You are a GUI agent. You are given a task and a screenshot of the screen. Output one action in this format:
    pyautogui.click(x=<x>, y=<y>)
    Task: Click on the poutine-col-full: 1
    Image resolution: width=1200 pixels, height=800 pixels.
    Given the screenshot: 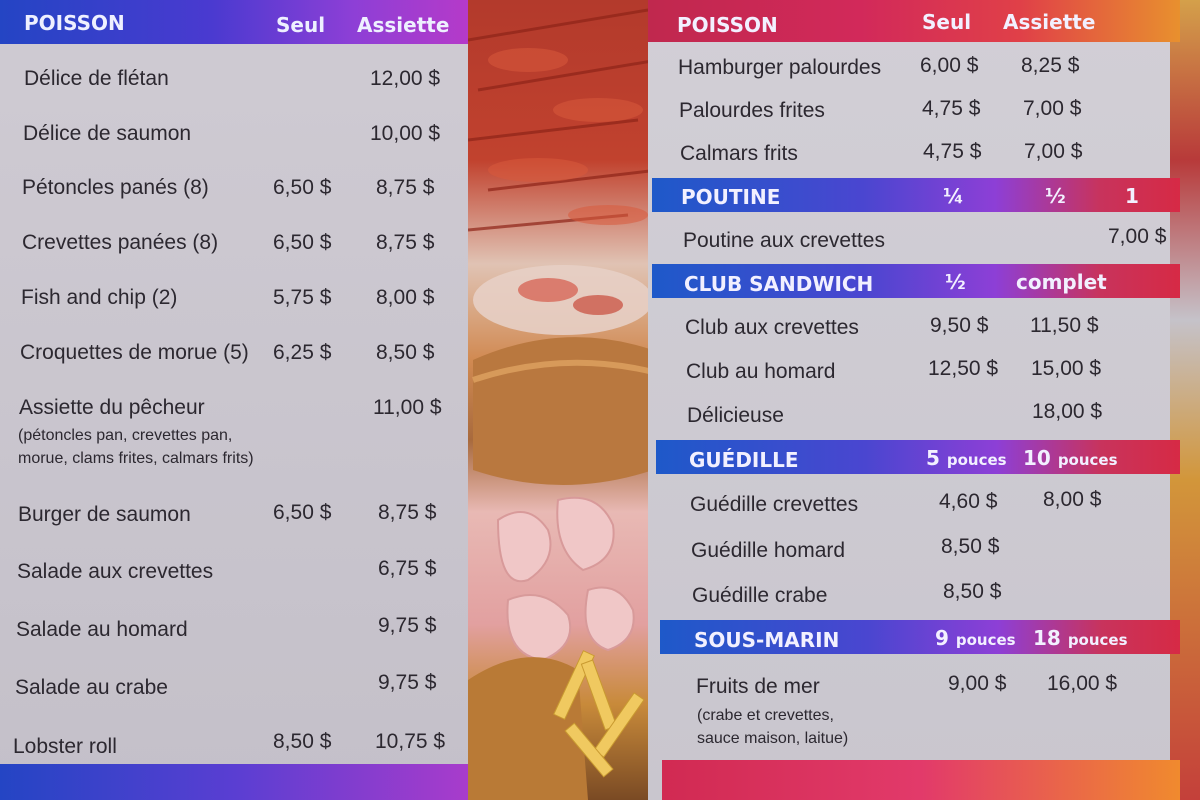 What is the action you would take?
    pyautogui.click(x=1132, y=196)
    